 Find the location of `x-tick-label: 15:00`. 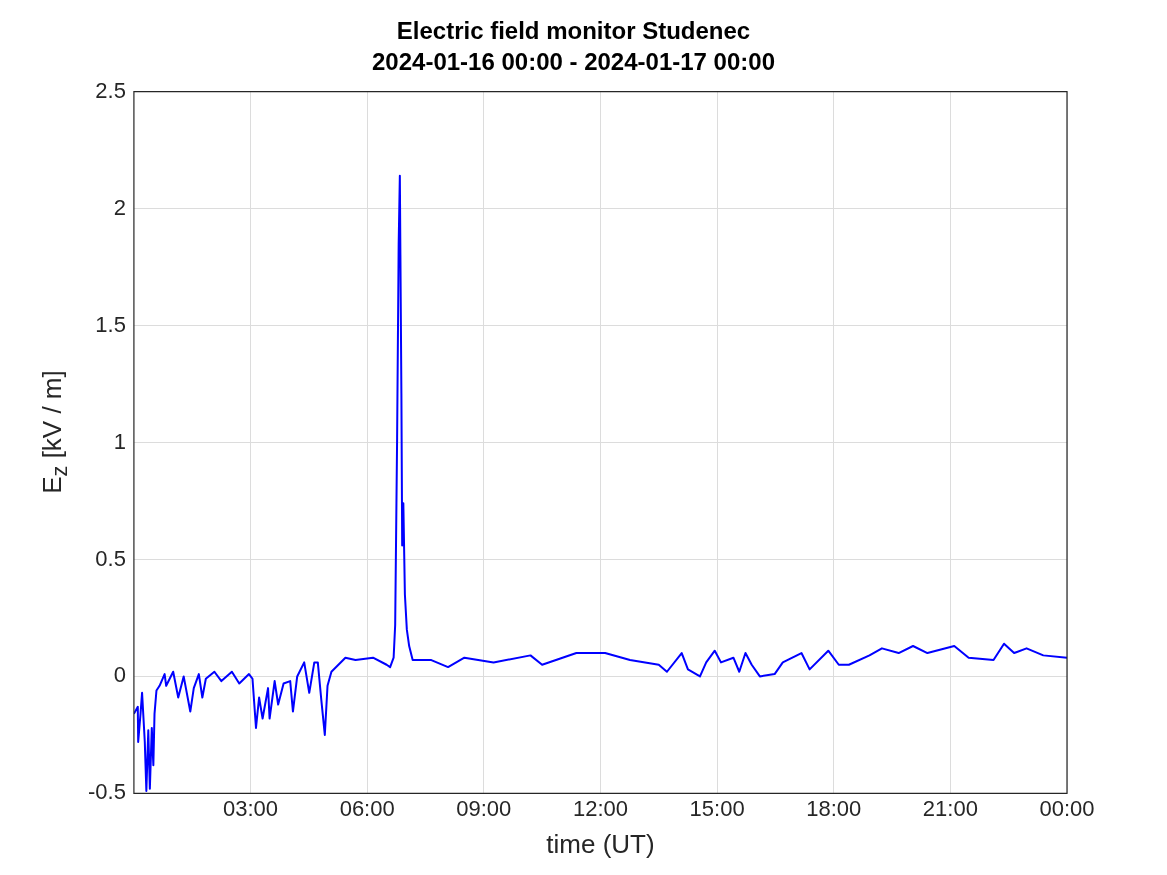

x-tick-label: 15:00 is located at coordinates (717, 808).